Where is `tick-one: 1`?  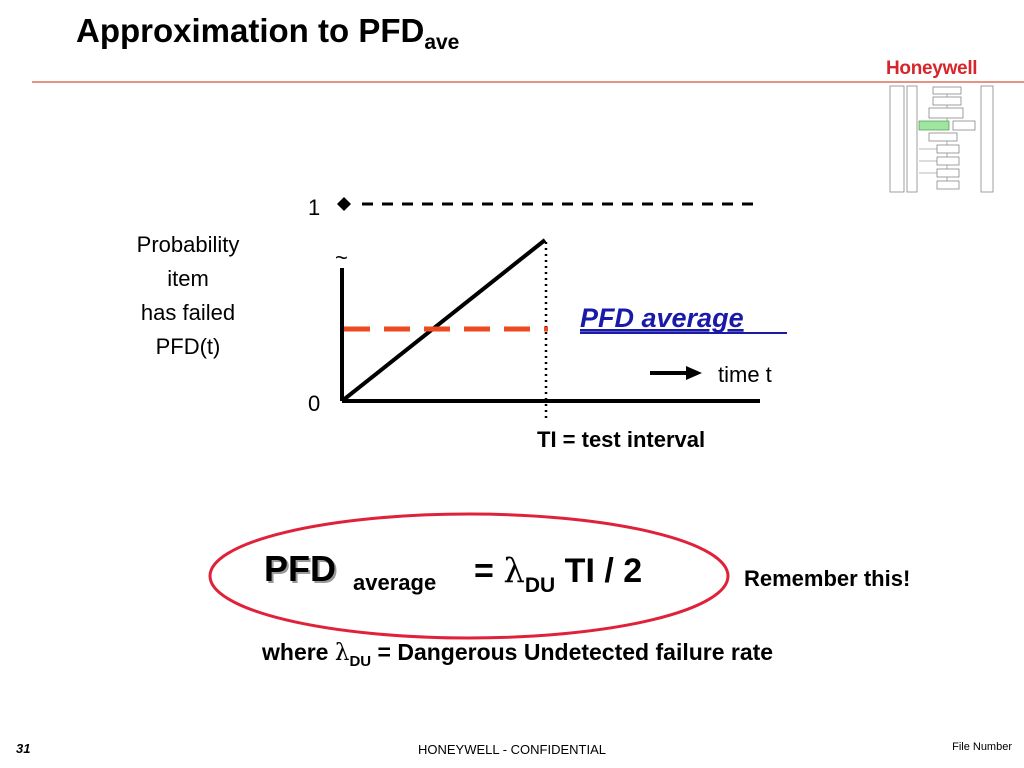
tick-one: 1 is located at coordinates (314, 207).